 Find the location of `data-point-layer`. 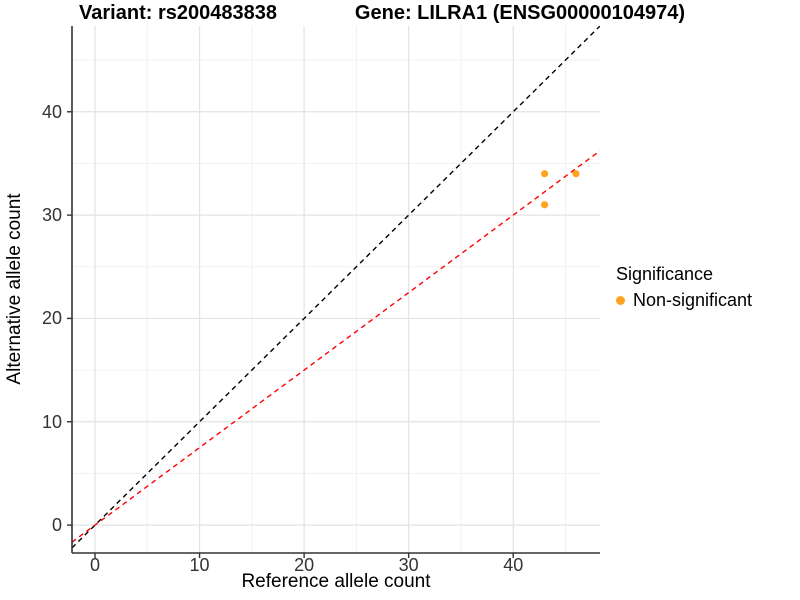

data-point-layer is located at coordinates (560, 189).